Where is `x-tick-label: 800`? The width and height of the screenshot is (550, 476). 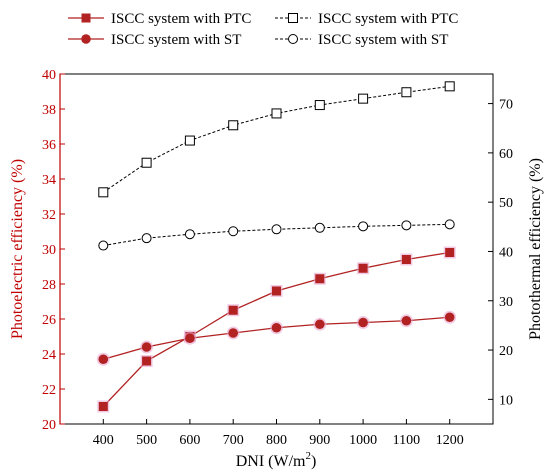 x-tick-label: 800 is located at coordinates (276, 440).